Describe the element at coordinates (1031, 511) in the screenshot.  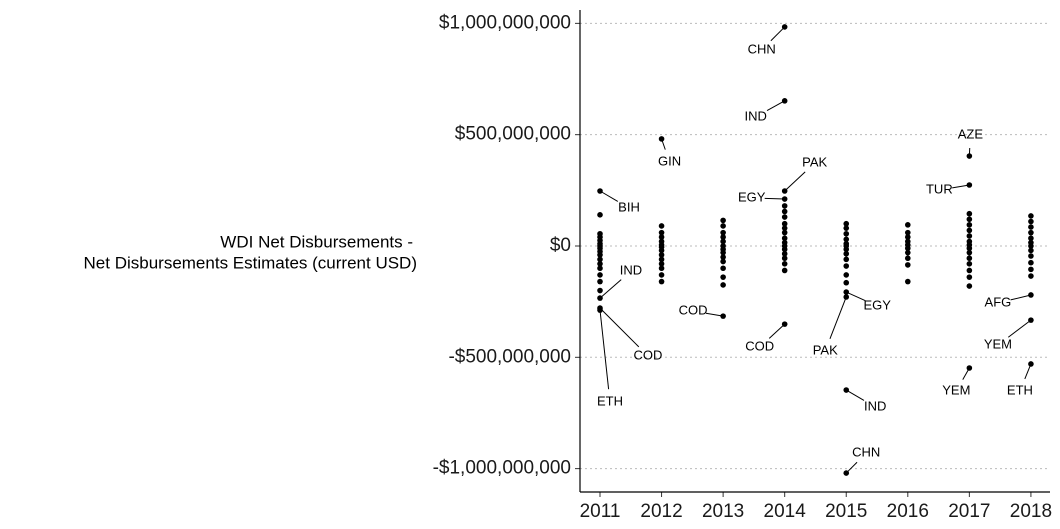
I see `x-tick-label: 2018` at that location.